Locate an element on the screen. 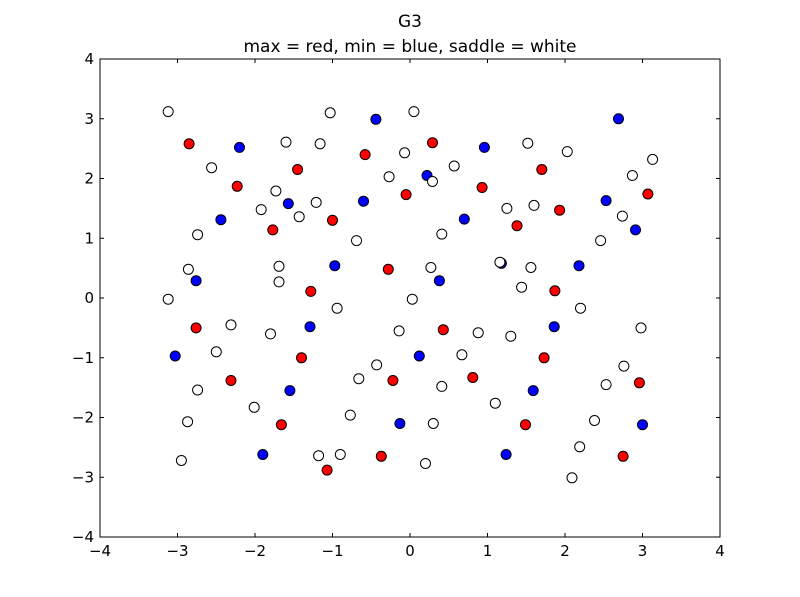 This screenshot has width=800, height=597. y-tick-label: −4 is located at coordinates (83, 537).